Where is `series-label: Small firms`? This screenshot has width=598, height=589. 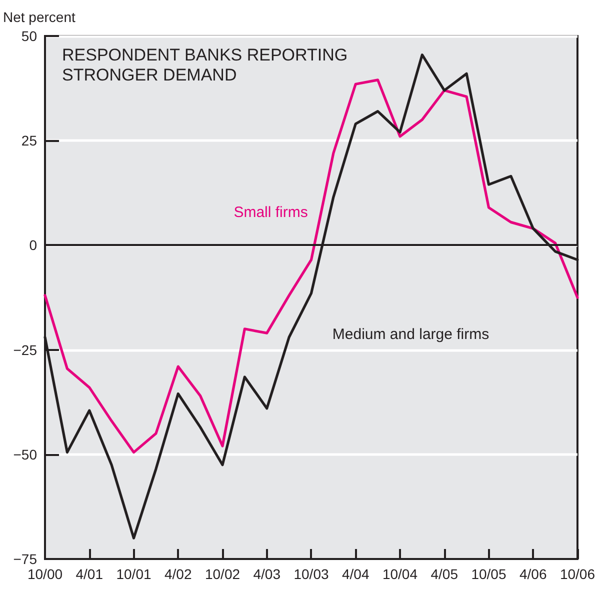 series-label: Small firms is located at coordinates (271, 212).